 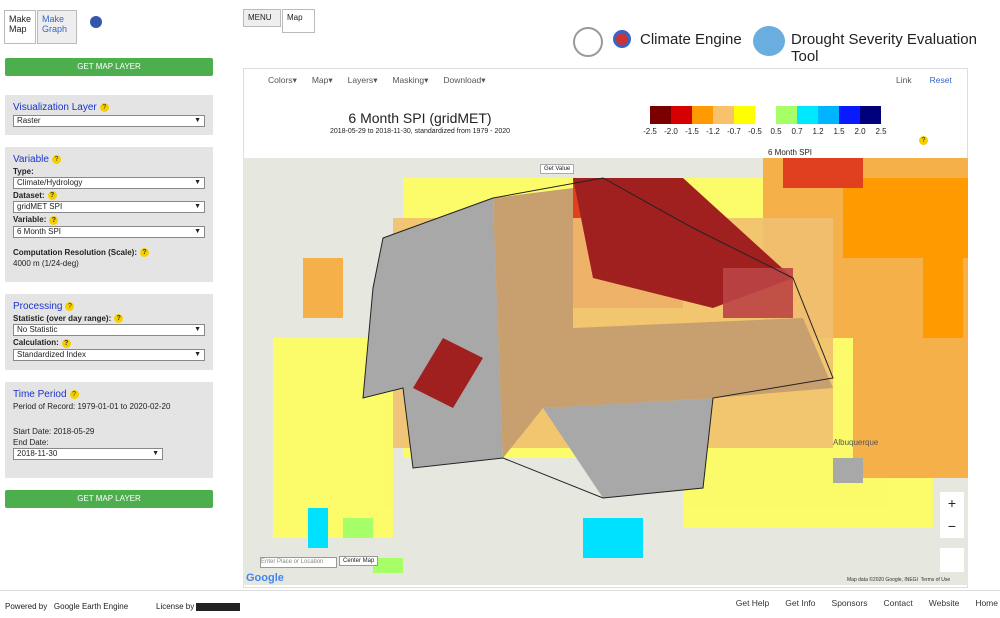 I want to click on toolbar-menu: Download, so click(x=464, y=80).